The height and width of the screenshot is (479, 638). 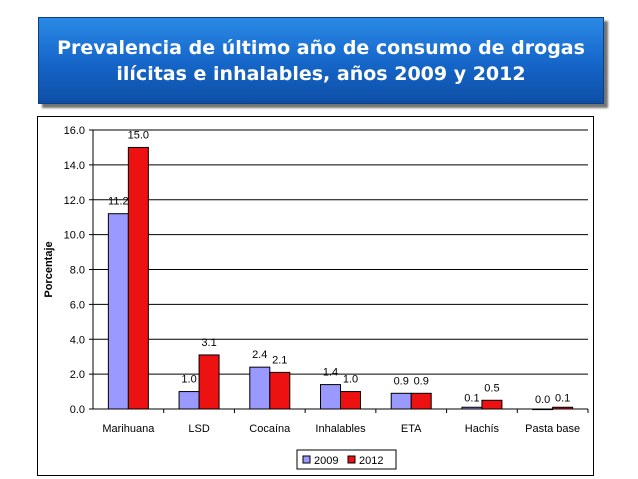 I want to click on x-tick-label: Hachís, so click(x=482, y=429).